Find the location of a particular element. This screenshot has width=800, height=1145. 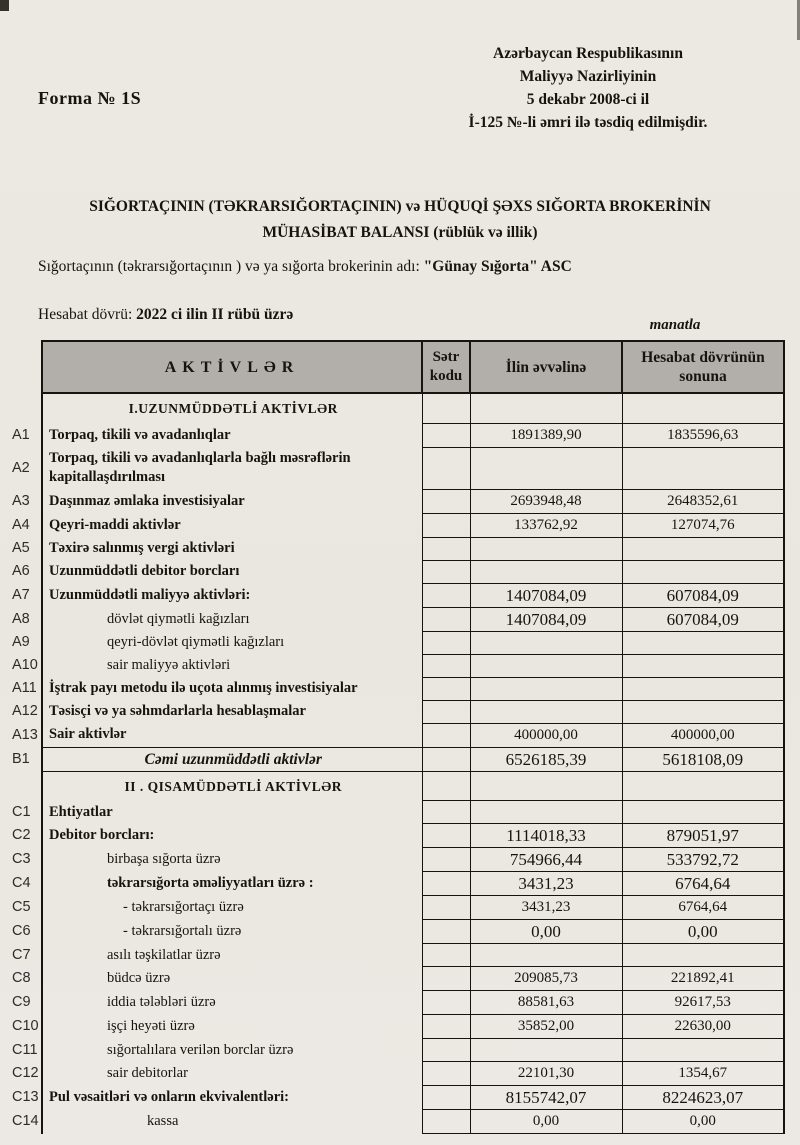

table-row: C11 sığortalılara verilən borclar üzrə is located at coordinates (396, 1050).